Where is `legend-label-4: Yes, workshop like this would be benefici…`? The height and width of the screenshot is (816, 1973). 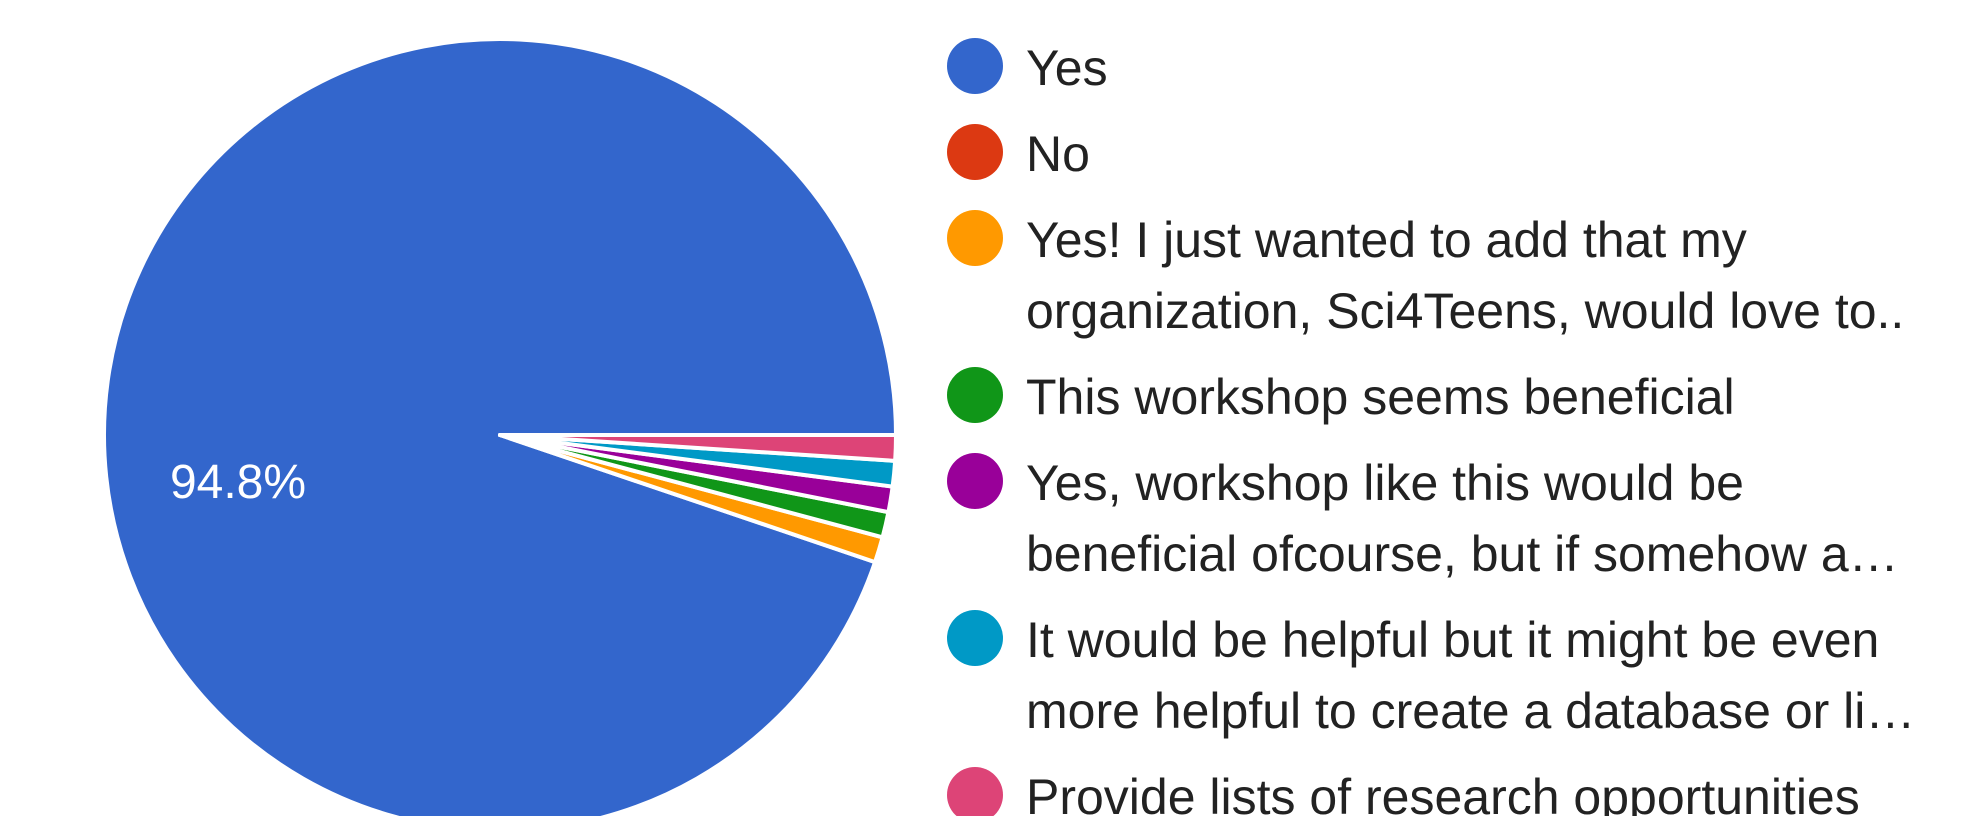
legend-label-4: Yes, workshop like this would be benefici… is located at coordinates (1496, 516).